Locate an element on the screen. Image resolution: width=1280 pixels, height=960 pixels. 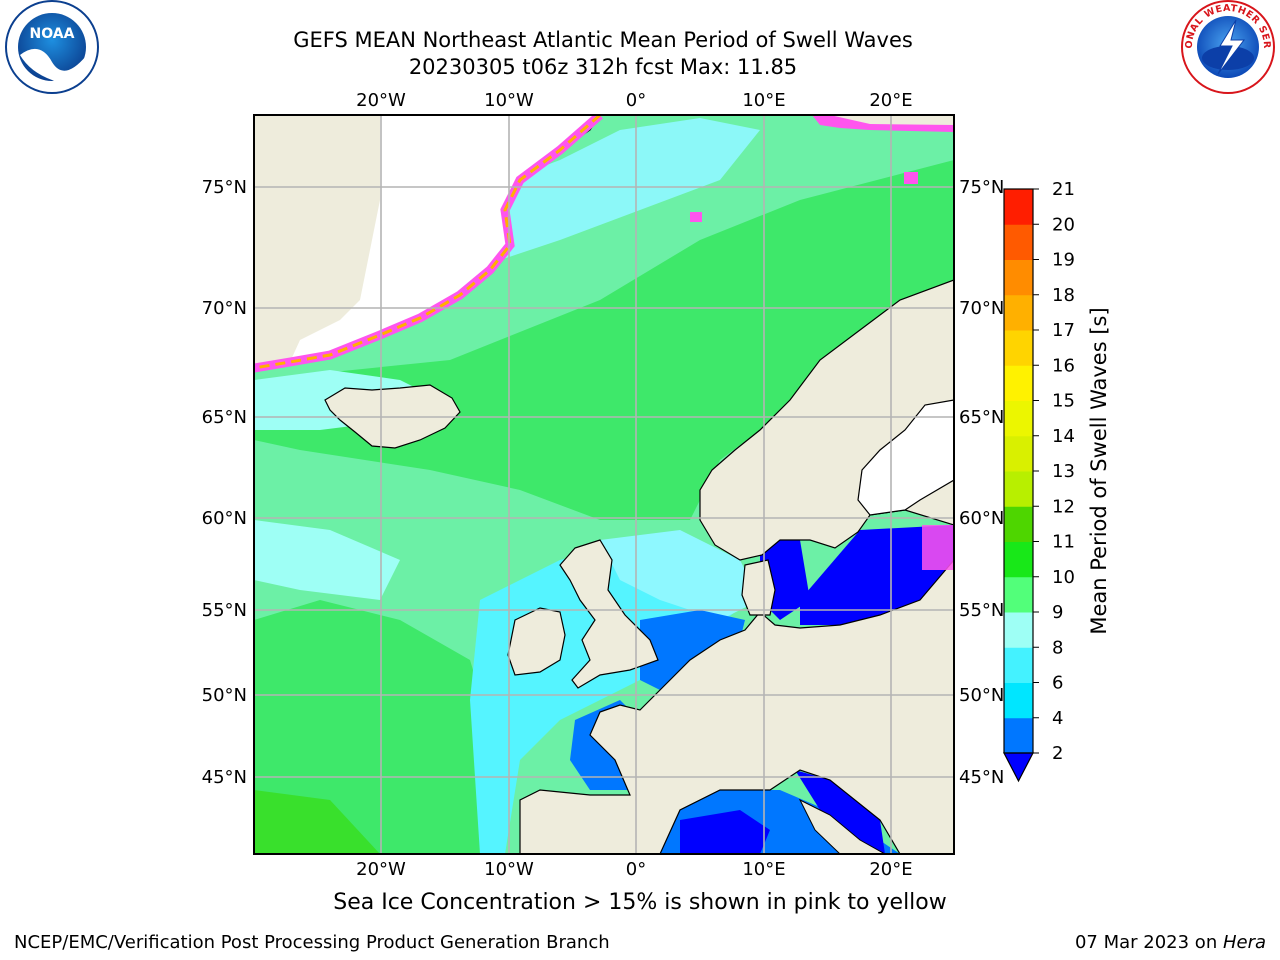
swell-darkblue-patch-adriatic is located at coordinates (840, 812).